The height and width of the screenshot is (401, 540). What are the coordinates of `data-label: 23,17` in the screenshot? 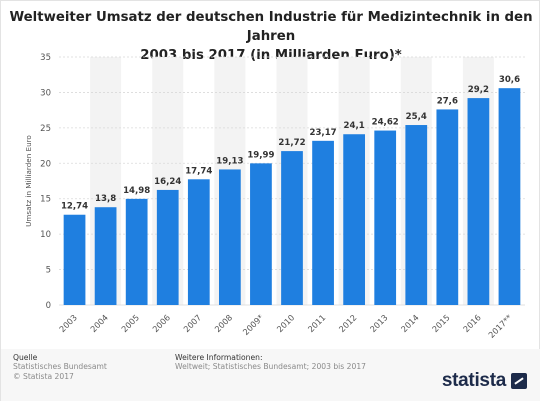 It's located at (322, 133).